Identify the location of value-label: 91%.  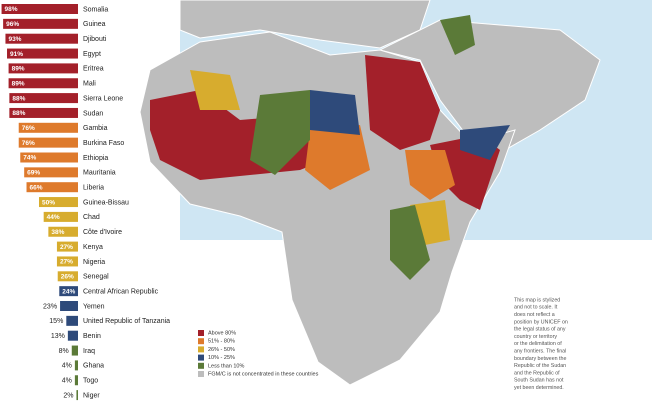
(16, 54).